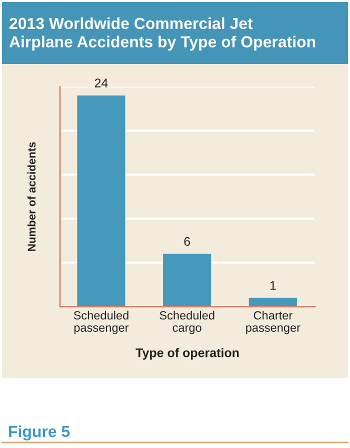  What do you see at coordinates (101, 322) in the screenshot?
I see `x-tick-label: Scheduled passenger` at bounding box center [101, 322].